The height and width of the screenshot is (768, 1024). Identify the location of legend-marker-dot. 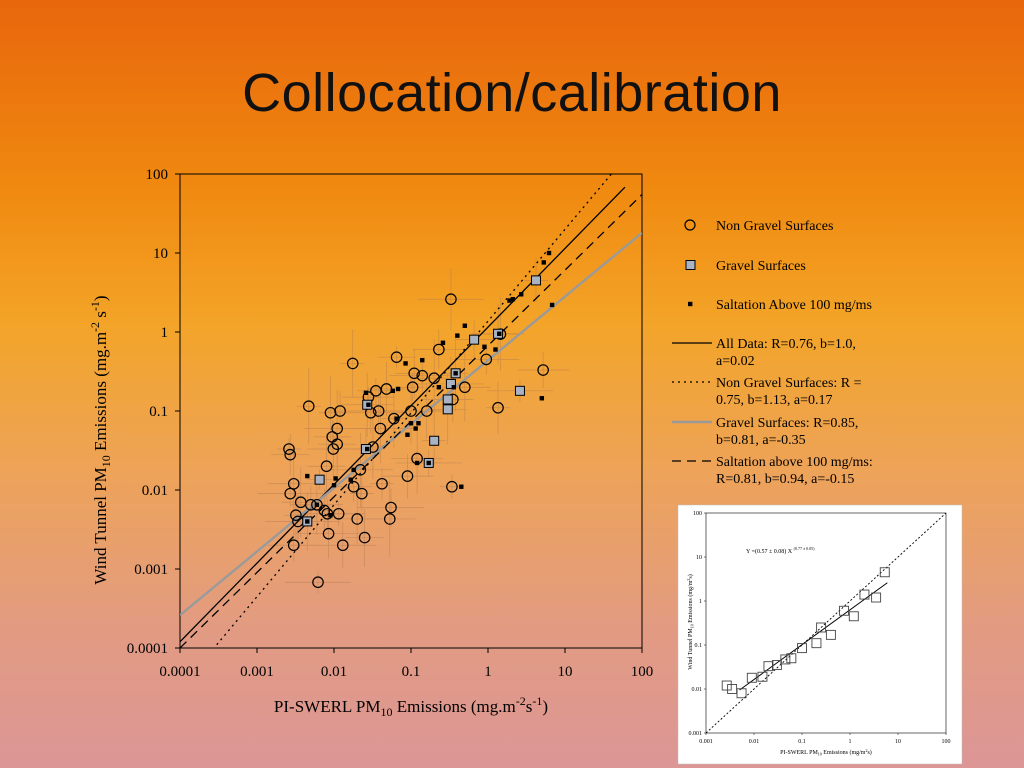
(690, 304).